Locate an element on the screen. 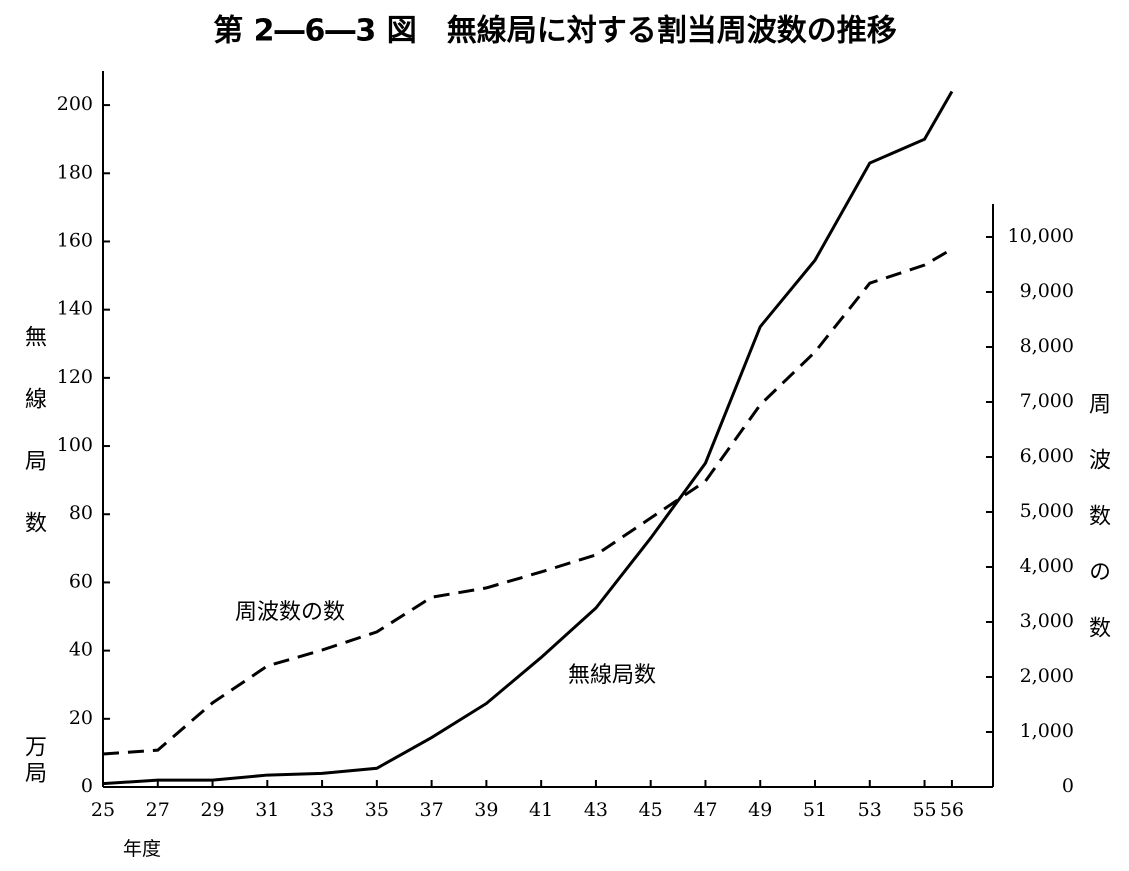  x-tick-label: 53 is located at coordinates (870, 810).